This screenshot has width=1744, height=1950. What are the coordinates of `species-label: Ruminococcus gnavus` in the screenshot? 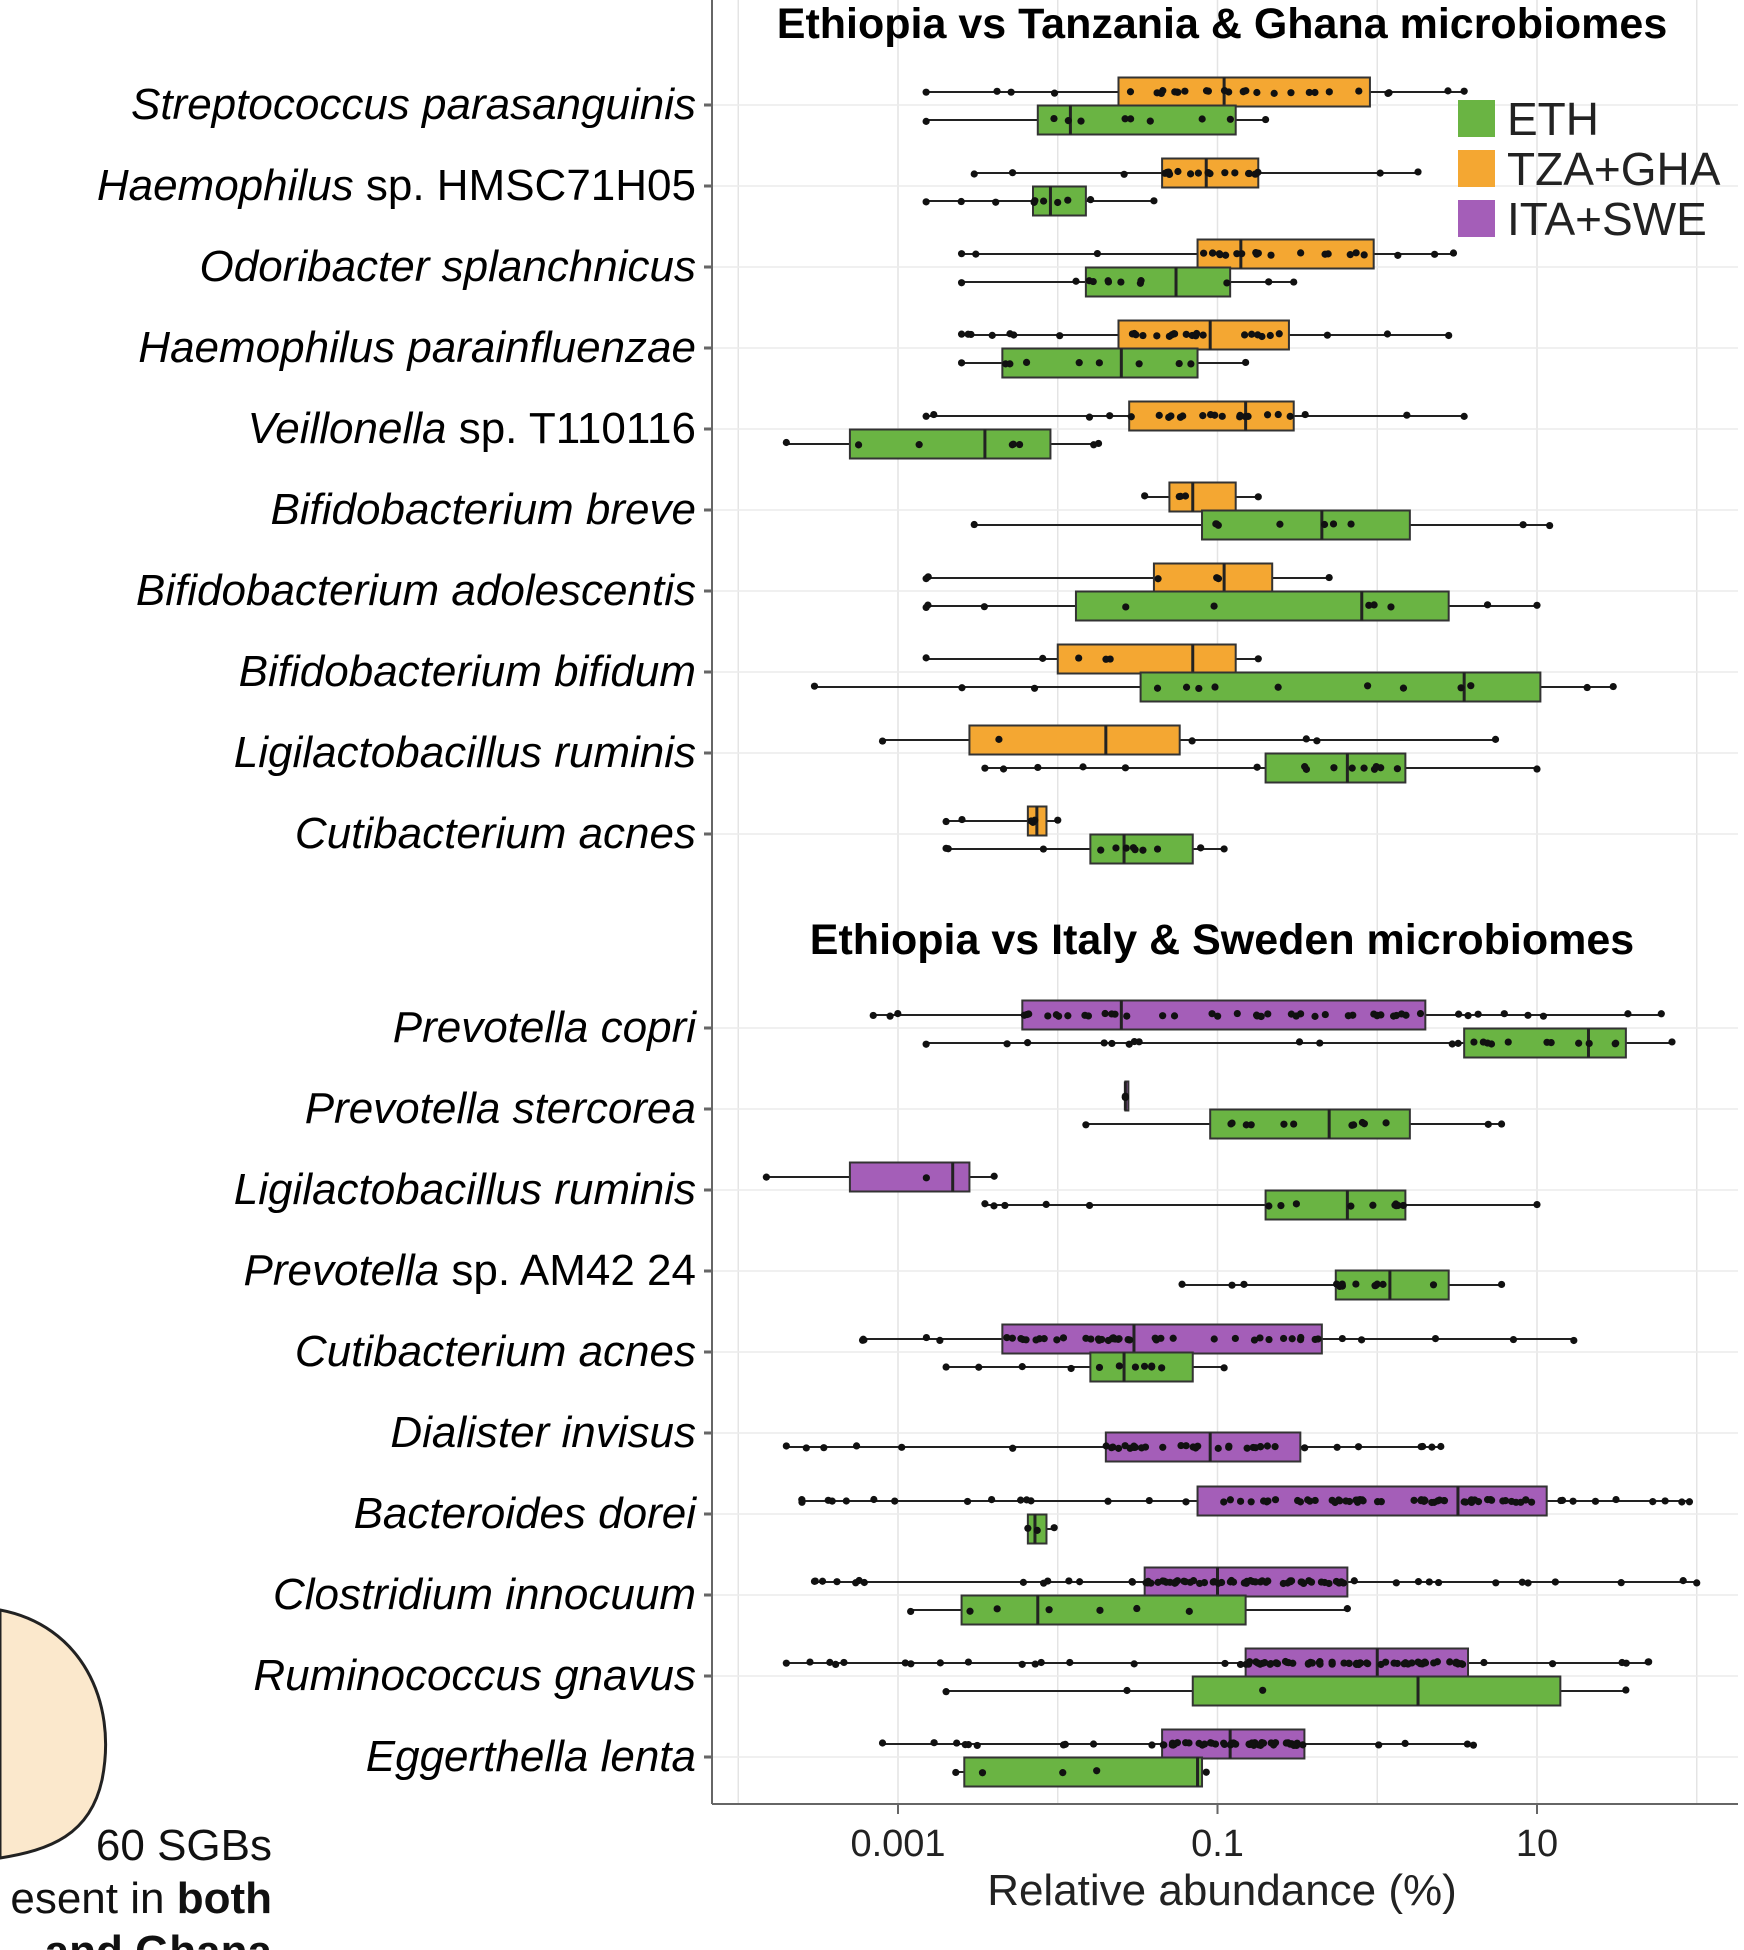 It's located at (474, 1675).